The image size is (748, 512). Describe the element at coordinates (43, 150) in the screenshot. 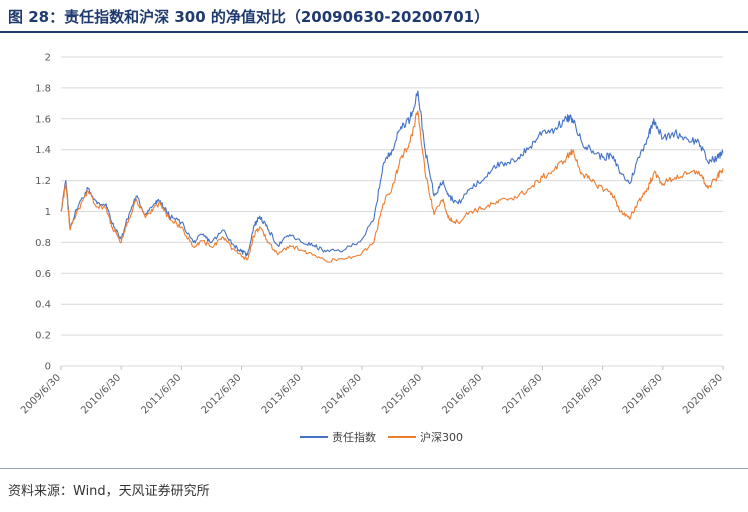

I see `y-tick-label: 1.4` at that location.